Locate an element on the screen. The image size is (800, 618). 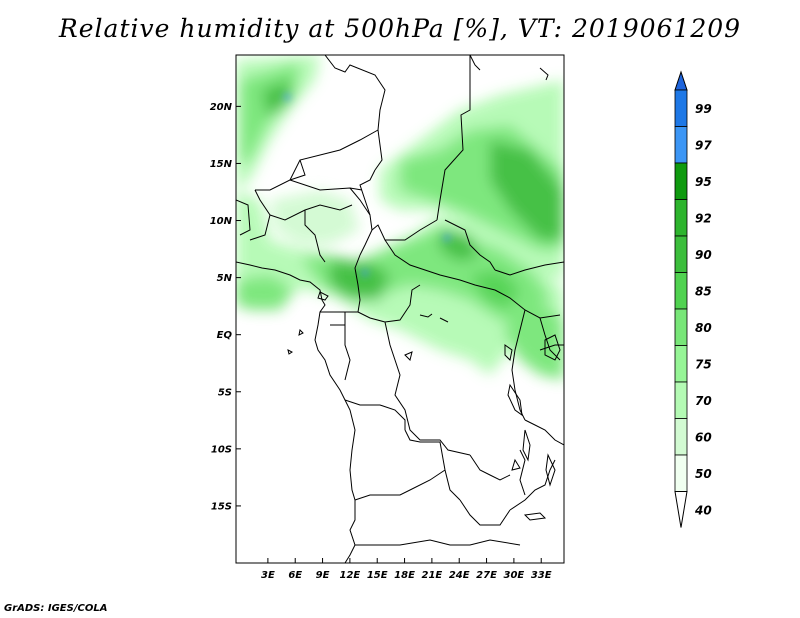
lon-tick-label: 12E is located at coordinates (350, 575).